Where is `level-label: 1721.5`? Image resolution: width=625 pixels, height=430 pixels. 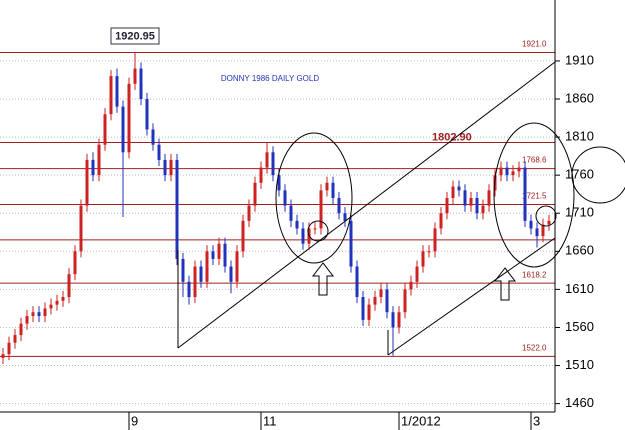
level-label: 1721.5 is located at coordinates (534, 196).